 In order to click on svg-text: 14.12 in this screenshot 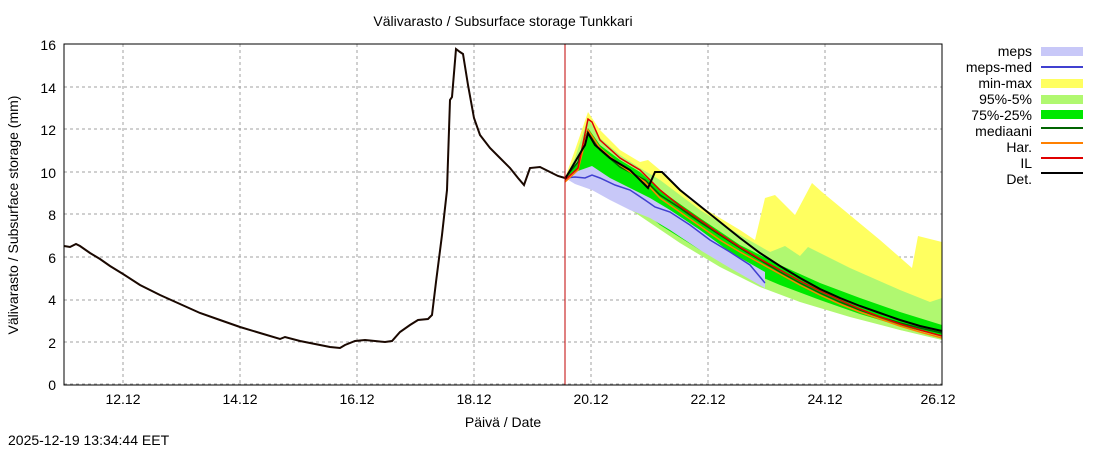, I will do `click(239, 399)`.